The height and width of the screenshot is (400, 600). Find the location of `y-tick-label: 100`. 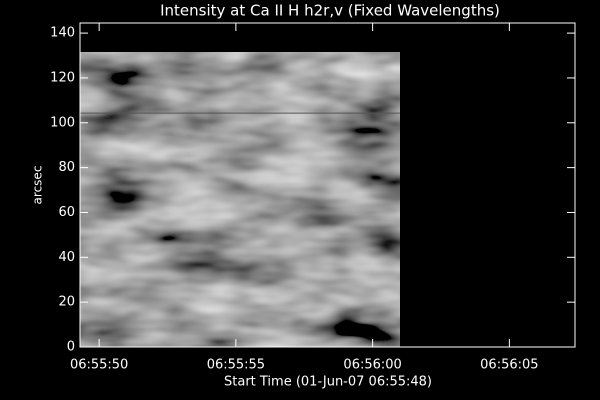

y-tick-label: 100 is located at coordinates (62, 122).